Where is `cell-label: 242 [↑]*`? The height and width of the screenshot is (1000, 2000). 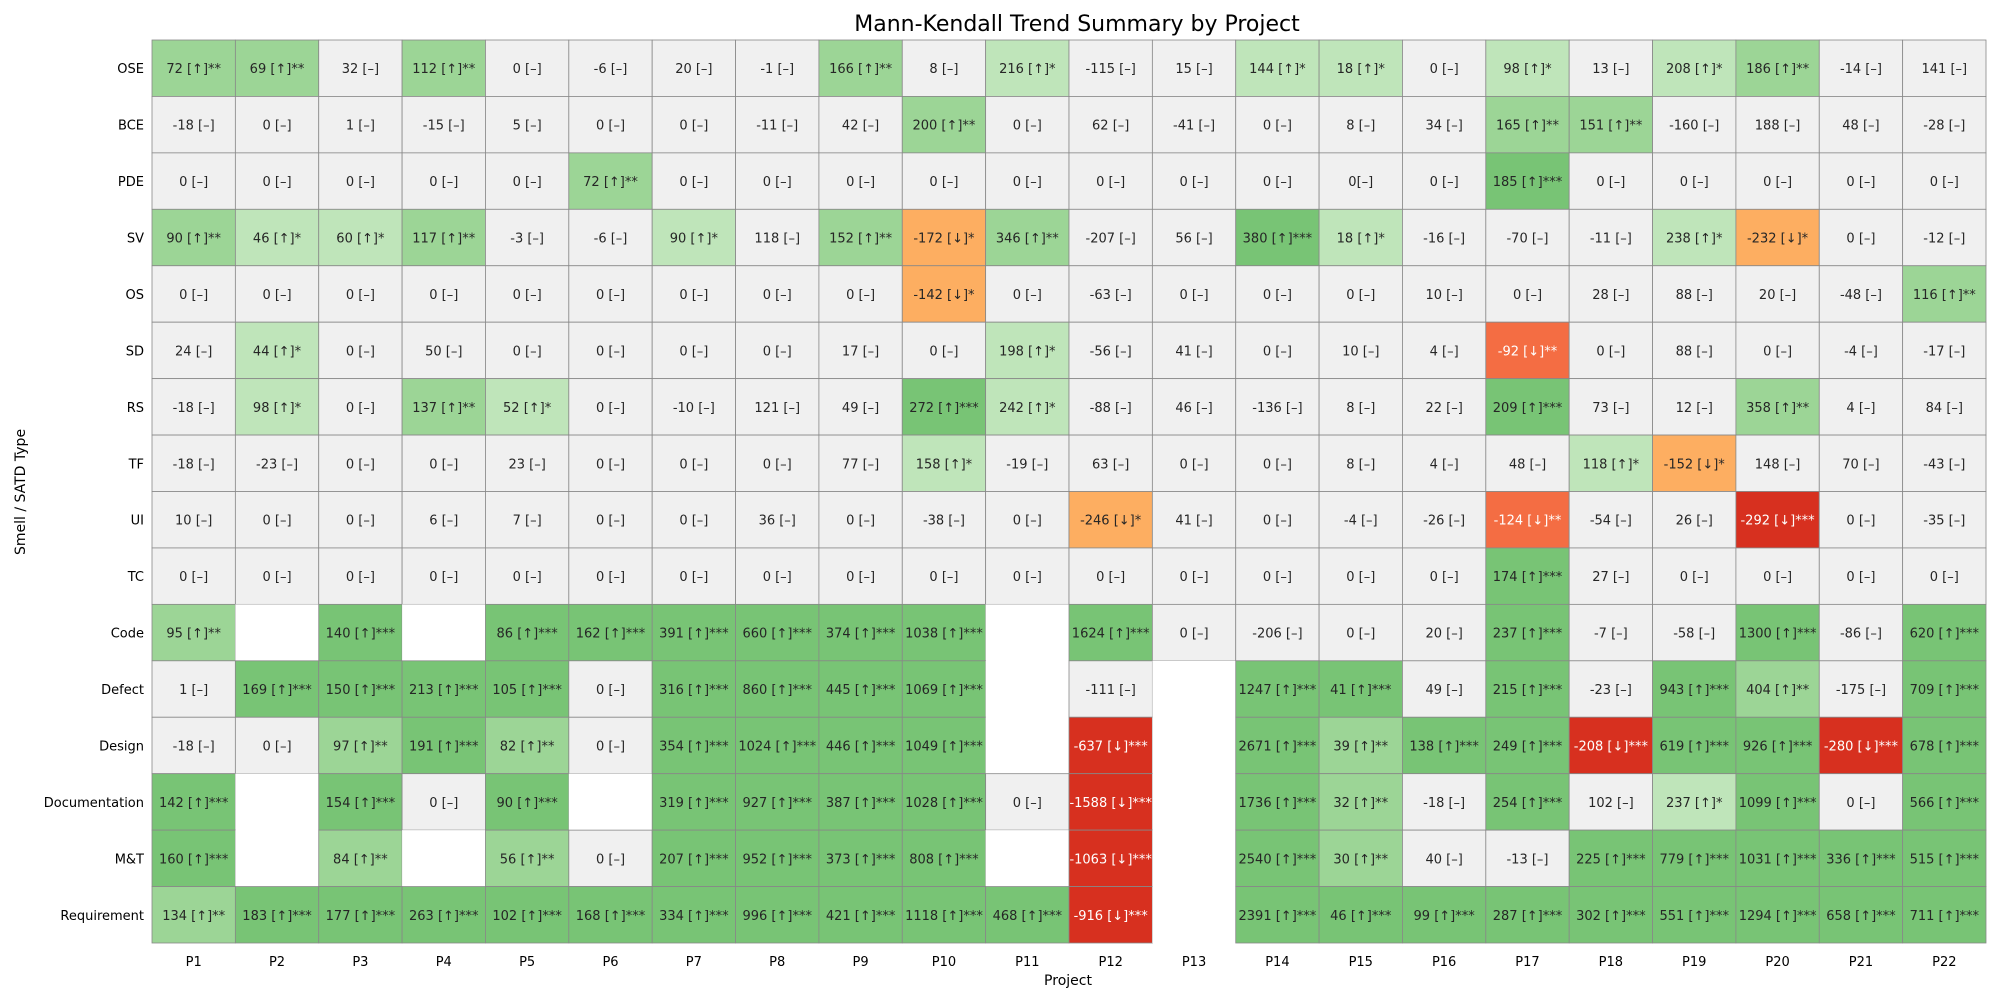
cell-label: 242 [↑]* is located at coordinates (1027, 408).